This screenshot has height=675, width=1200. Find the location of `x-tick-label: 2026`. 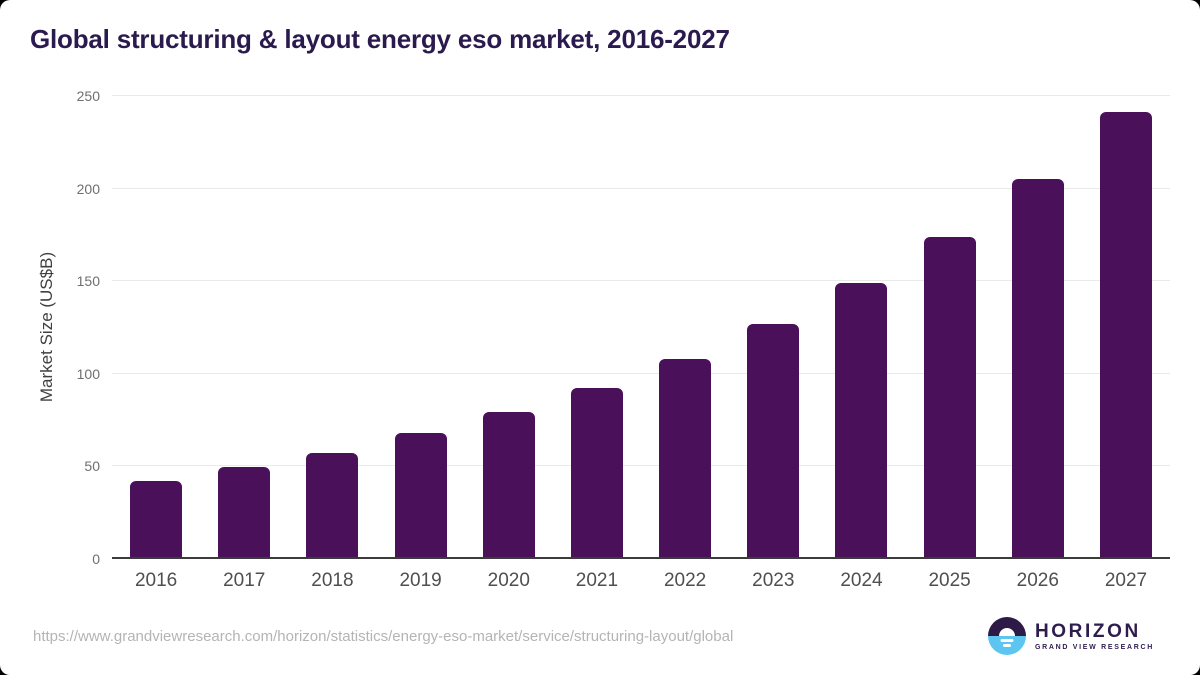

x-tick-label: 2026 is located at coordinates (1037, 580).